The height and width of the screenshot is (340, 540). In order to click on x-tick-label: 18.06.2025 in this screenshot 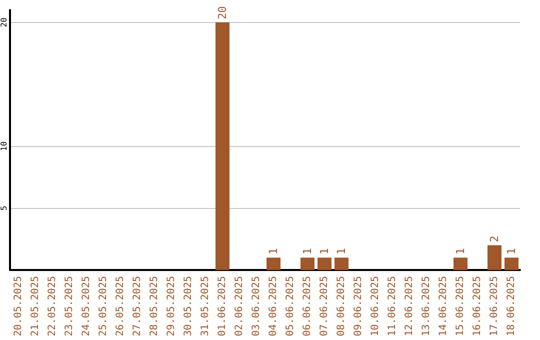, I will do `click(511, 306)`.